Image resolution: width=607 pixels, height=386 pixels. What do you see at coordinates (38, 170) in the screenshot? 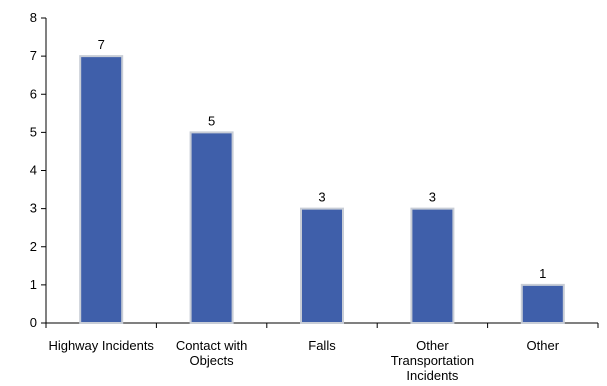
I see `y-axis: 0 1 2 3 4 5 6 7 8` at bounding box center [38, 170].